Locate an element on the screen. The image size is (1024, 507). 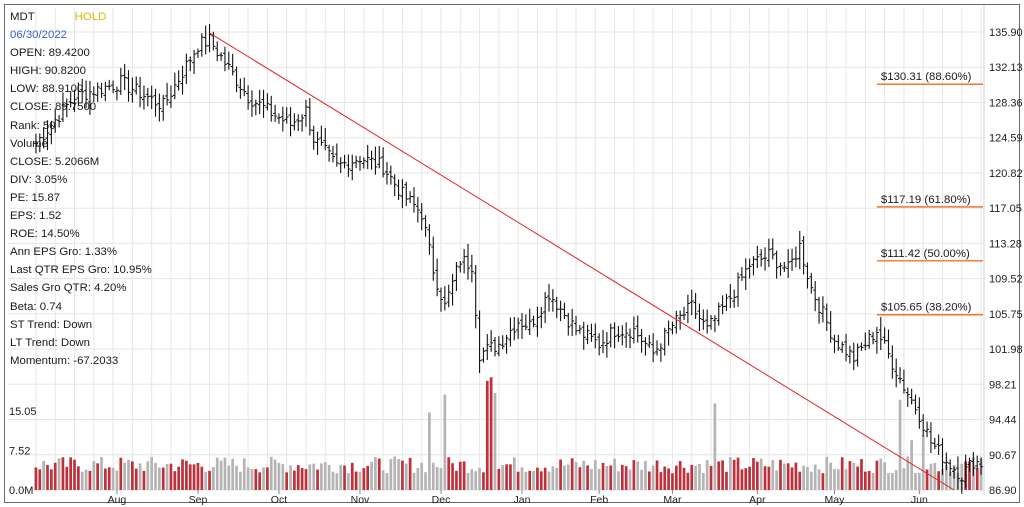
stat-line: LT Trend: Down is located at coordinates (50, 342).